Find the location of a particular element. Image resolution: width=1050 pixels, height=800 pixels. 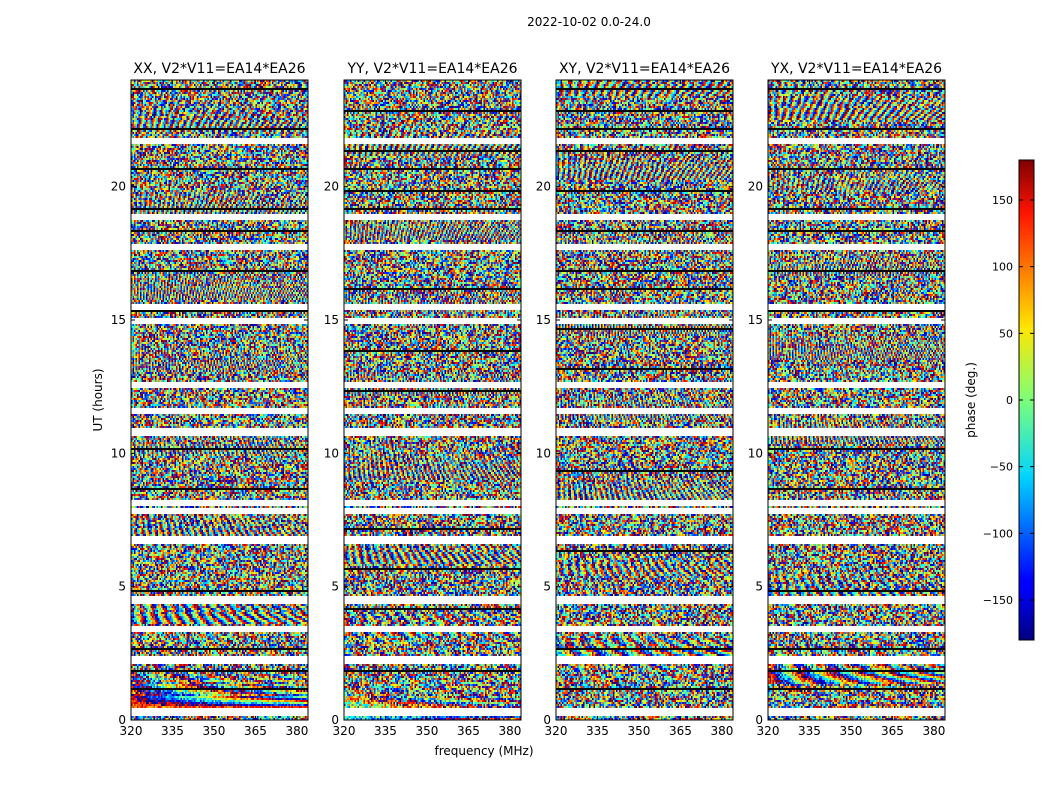

colorbar-tick-label: 100 is located at coordinates (1002, 267).